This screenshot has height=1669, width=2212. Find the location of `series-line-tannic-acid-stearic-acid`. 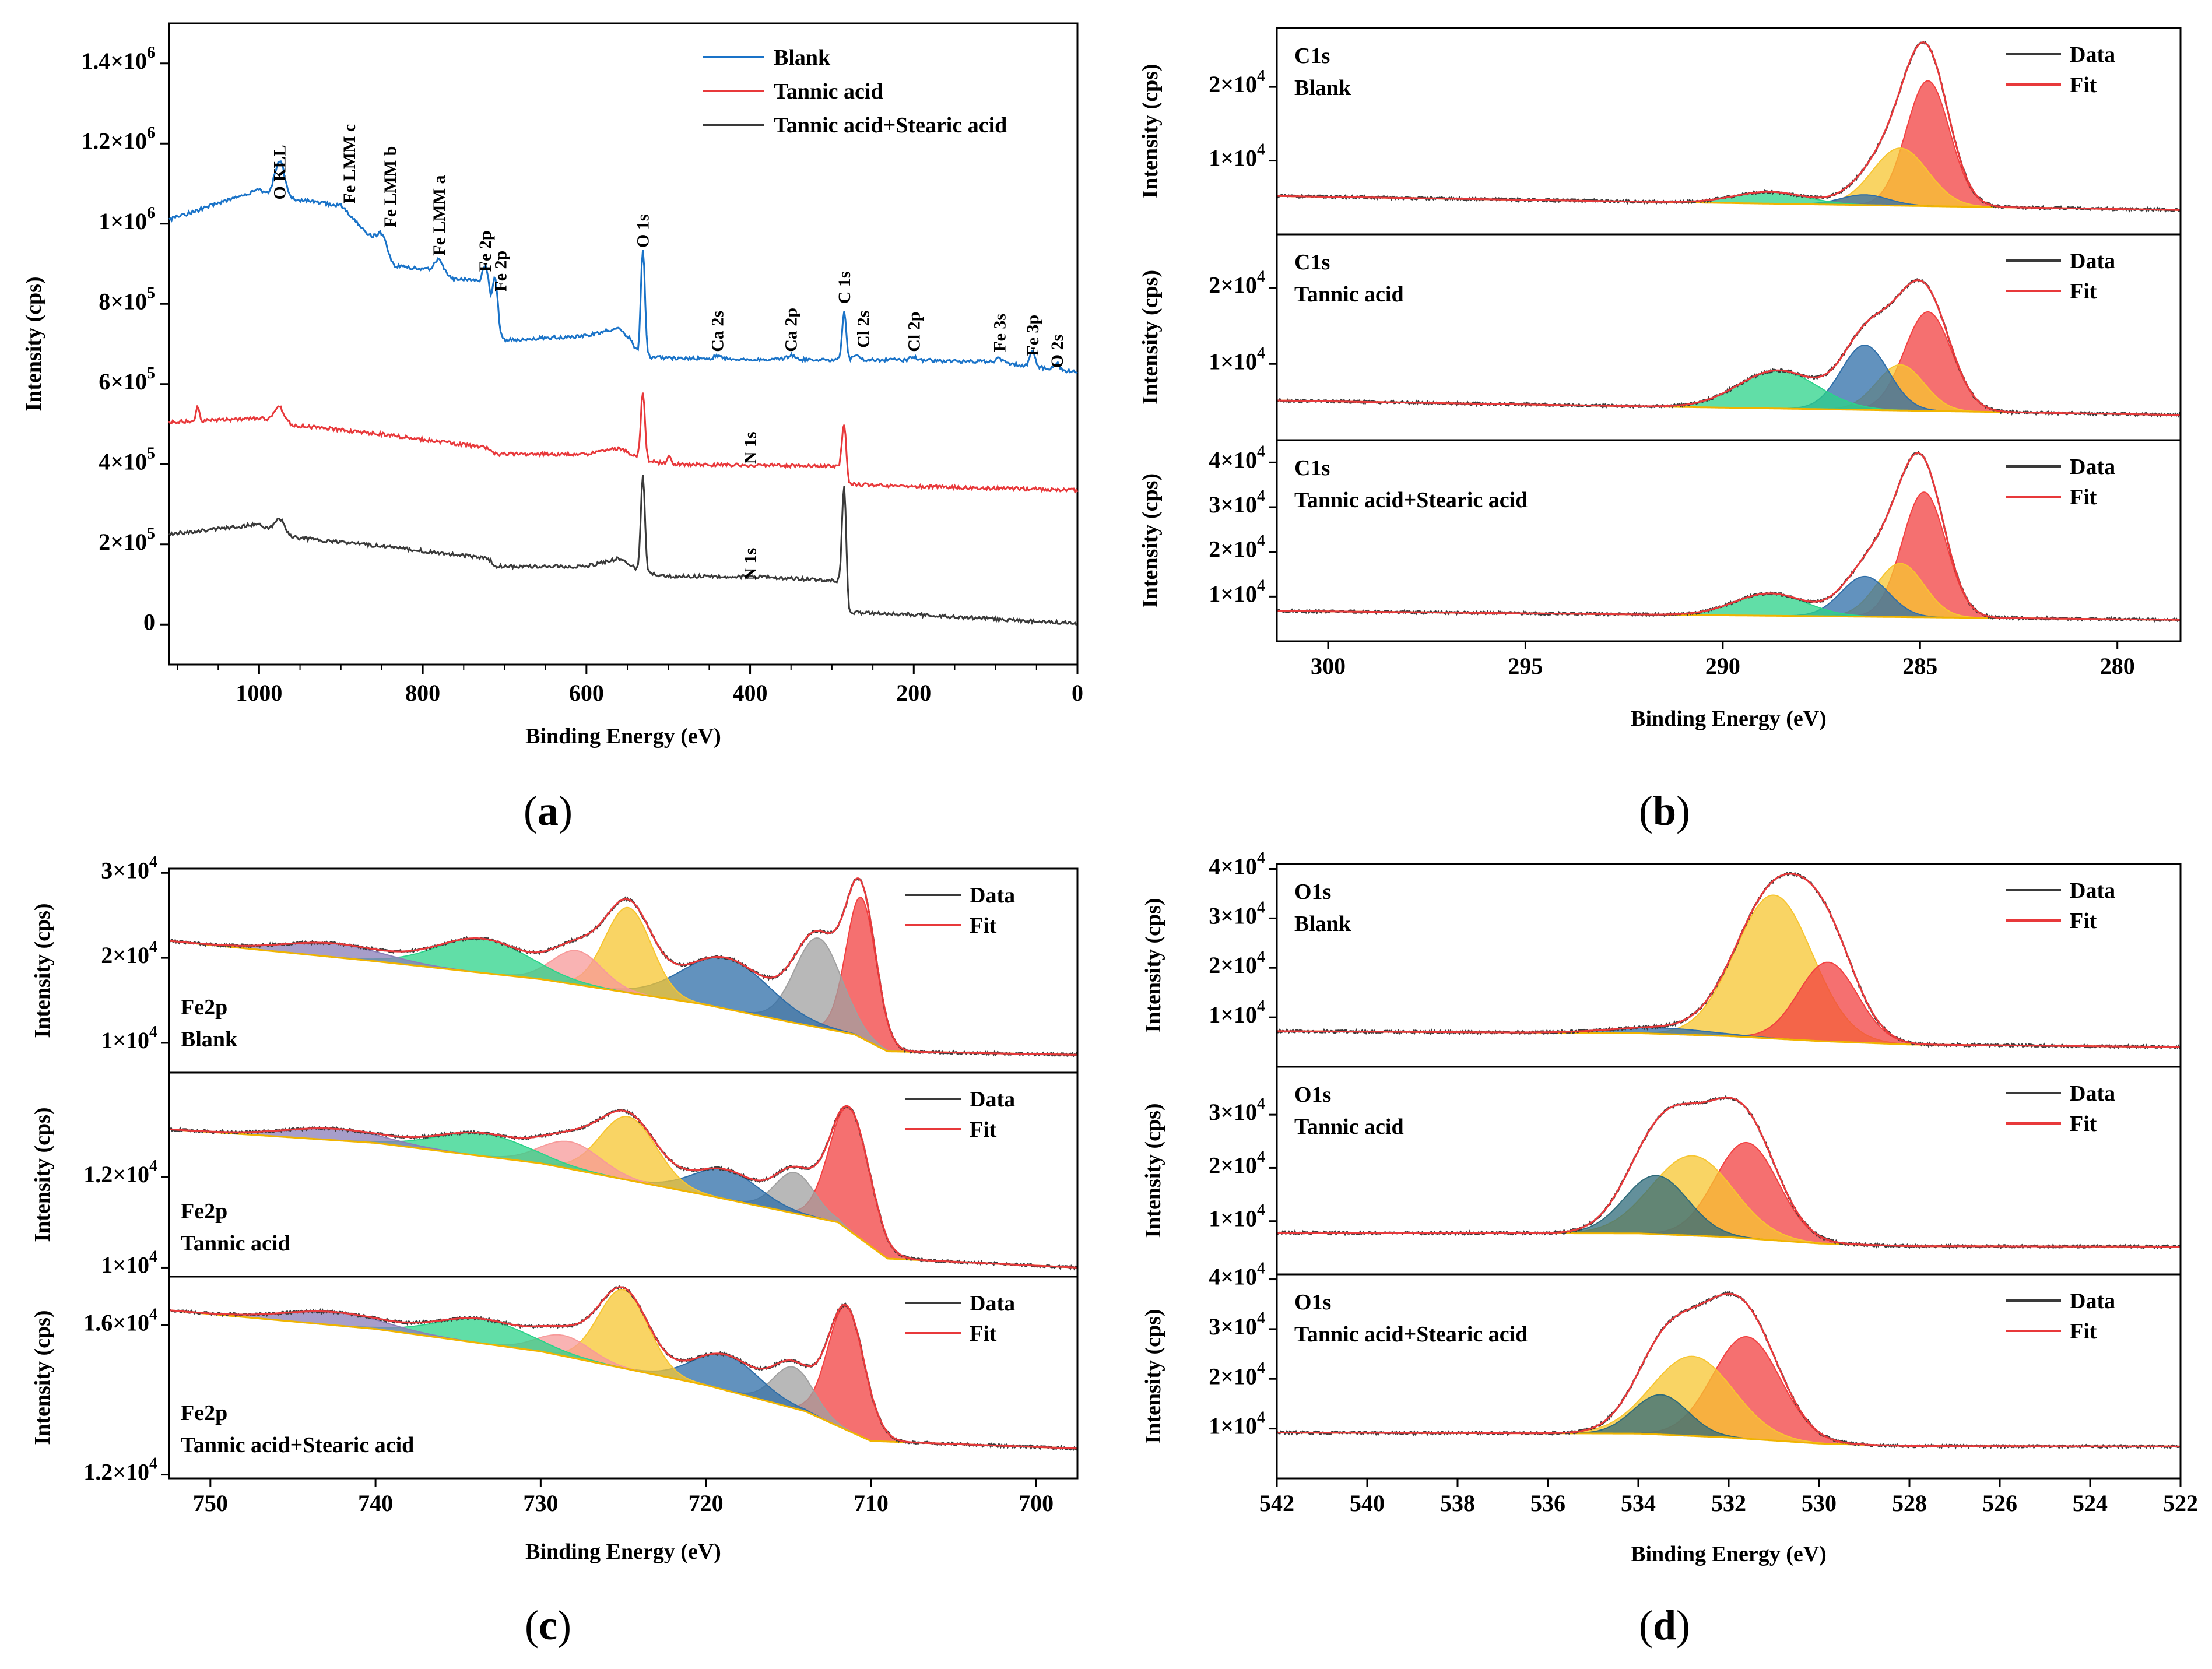

series-line-tannic-acid-stearic-acid is located at coordinates (623, 550).